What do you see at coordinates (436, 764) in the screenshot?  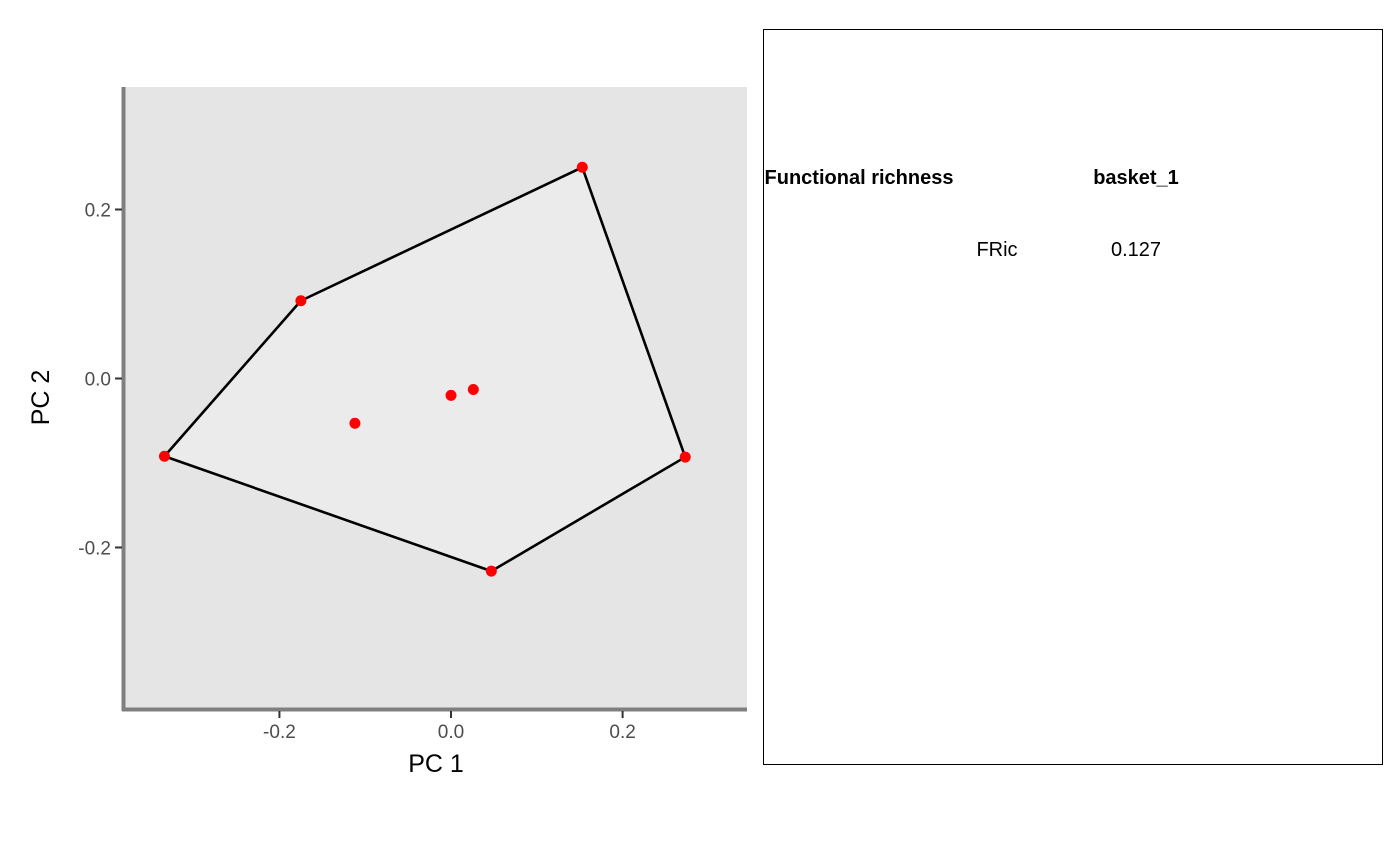 I see `x-axis-title: PC 1` at bounding box center [436, 764].